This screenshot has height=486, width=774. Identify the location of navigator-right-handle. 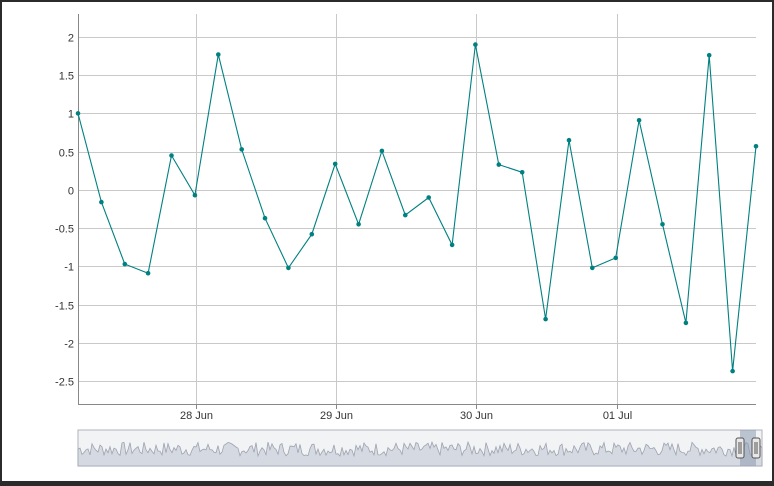
(756, 448).